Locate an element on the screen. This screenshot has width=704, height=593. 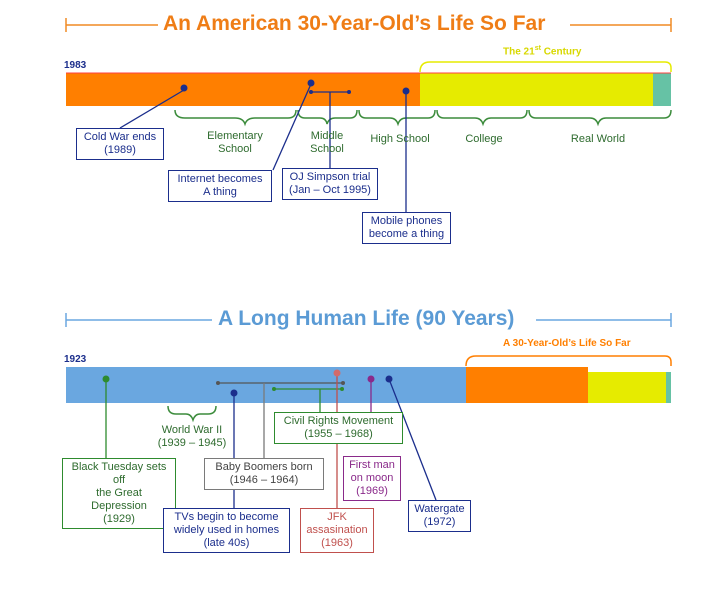
century-bracket is located at coordinates (545, 67).